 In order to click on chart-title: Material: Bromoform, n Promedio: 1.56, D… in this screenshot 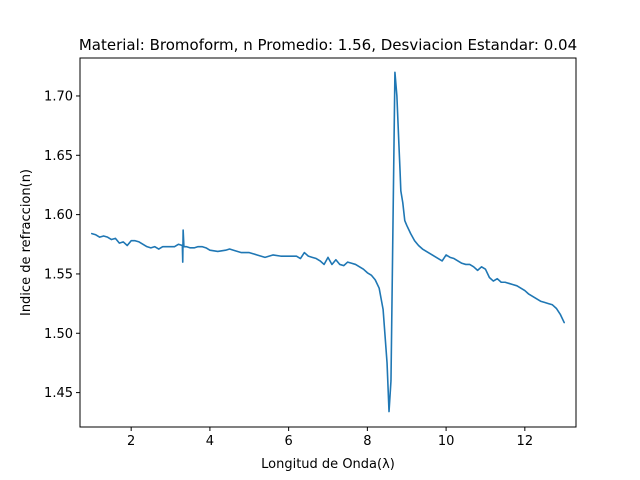, I will do `click(328, 45)`.